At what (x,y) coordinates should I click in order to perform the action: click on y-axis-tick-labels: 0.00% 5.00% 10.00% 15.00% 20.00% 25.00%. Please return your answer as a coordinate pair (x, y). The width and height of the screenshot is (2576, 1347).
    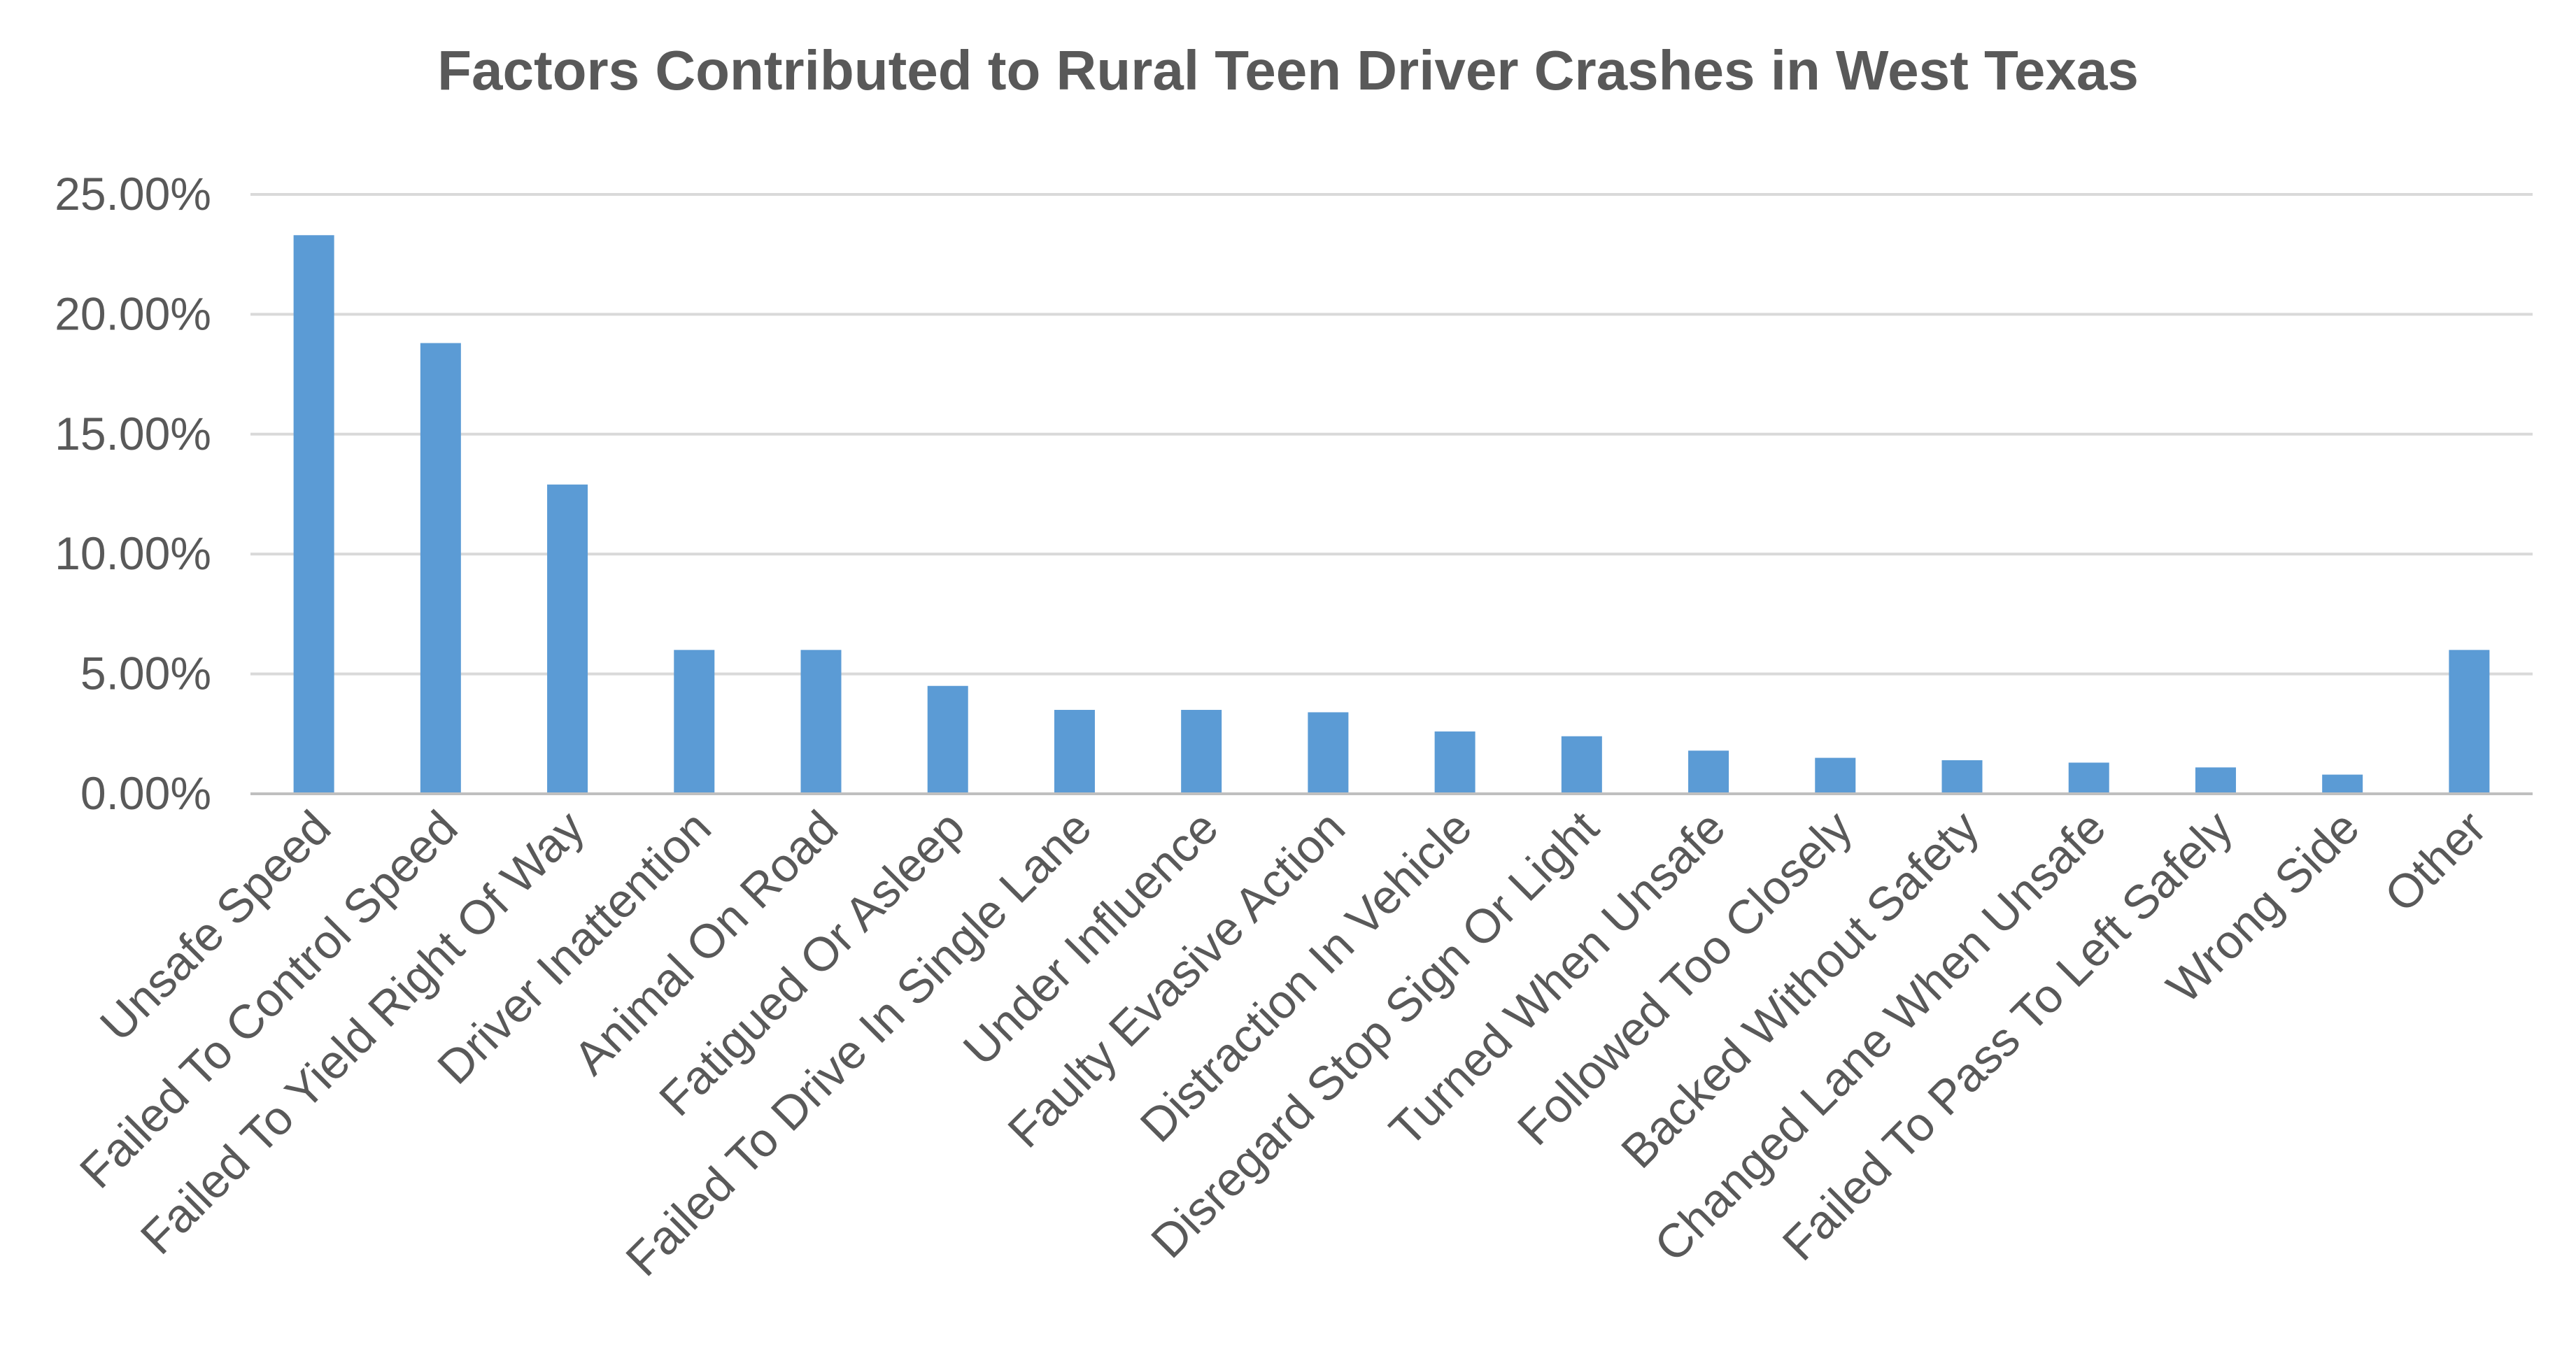
    Looking at the image, I should click on (133, 493).